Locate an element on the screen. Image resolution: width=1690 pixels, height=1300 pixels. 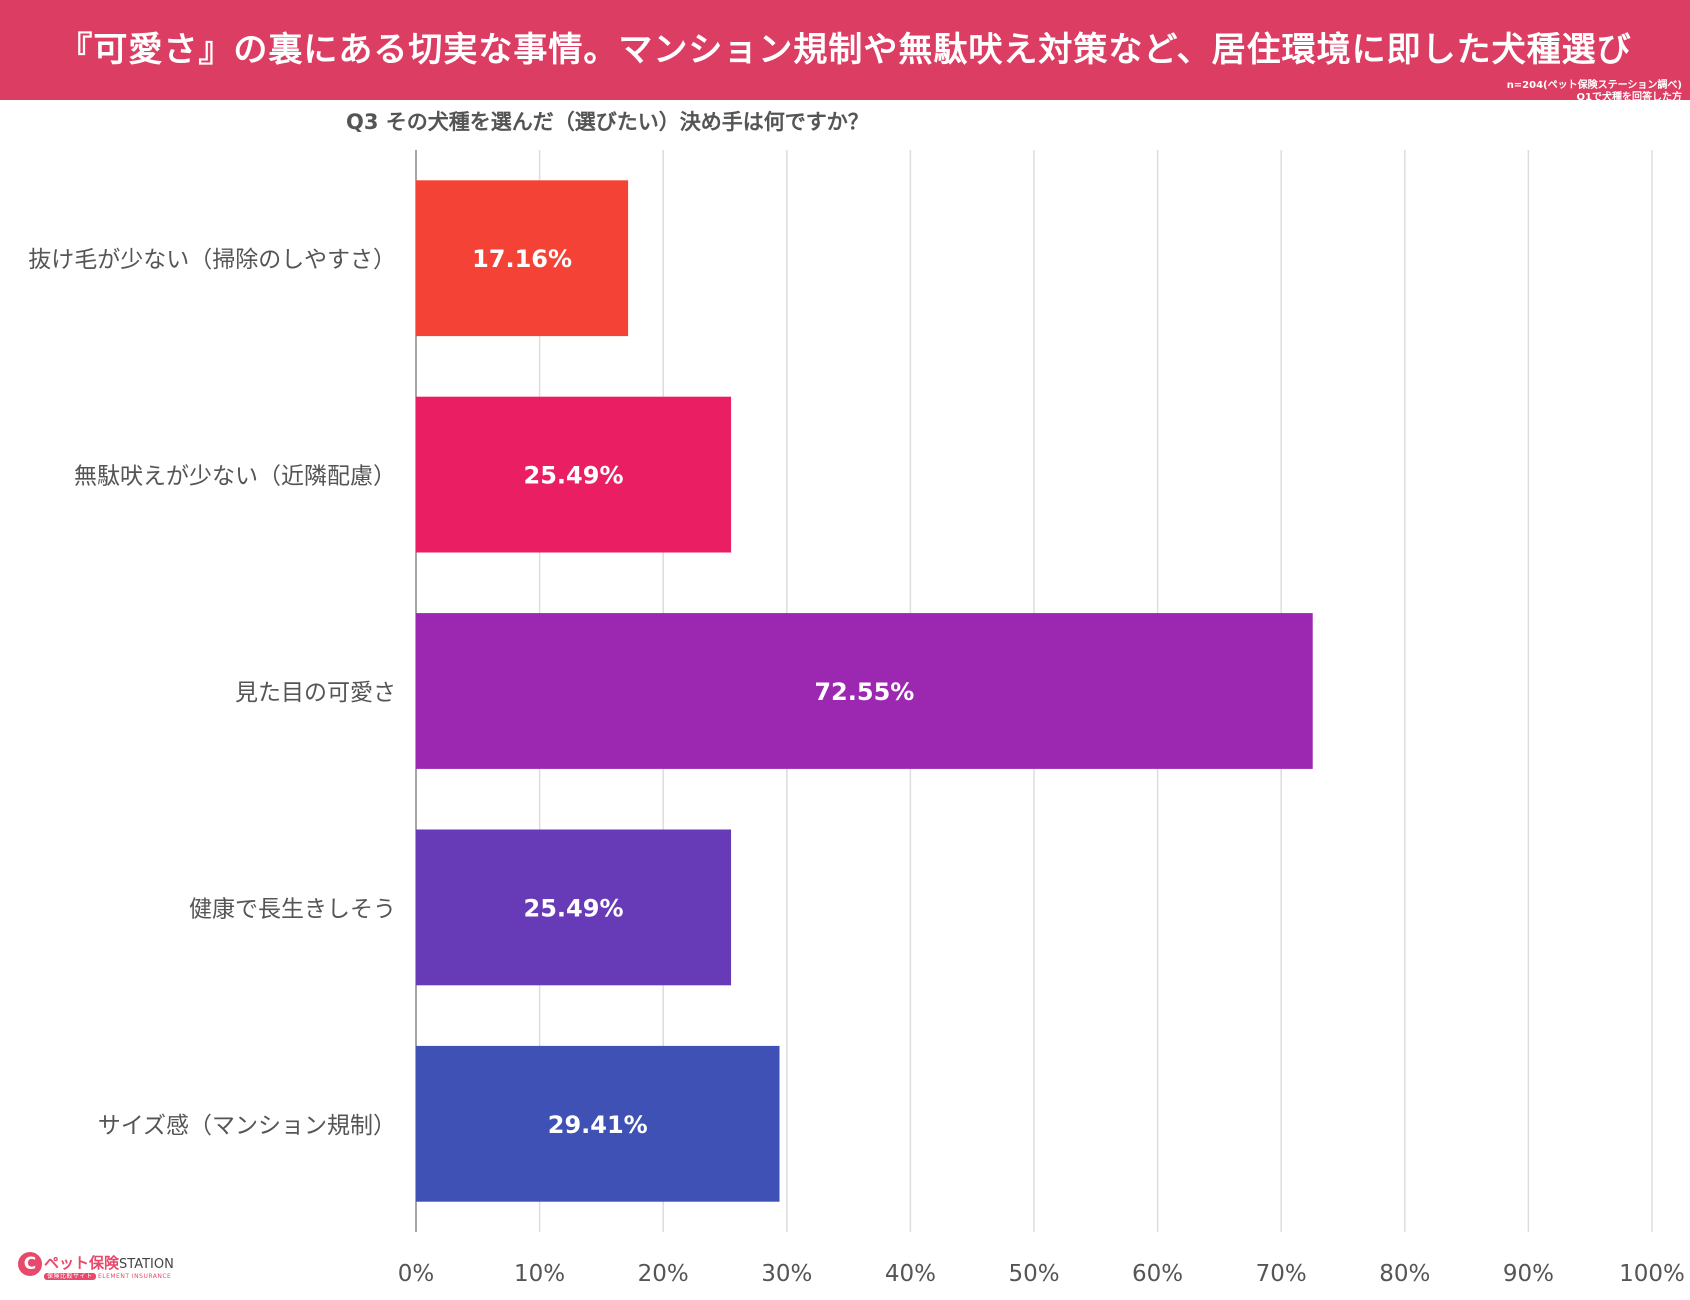
logo-sub-pill: 保険比較サイト is located at coordinates (70, 1276).